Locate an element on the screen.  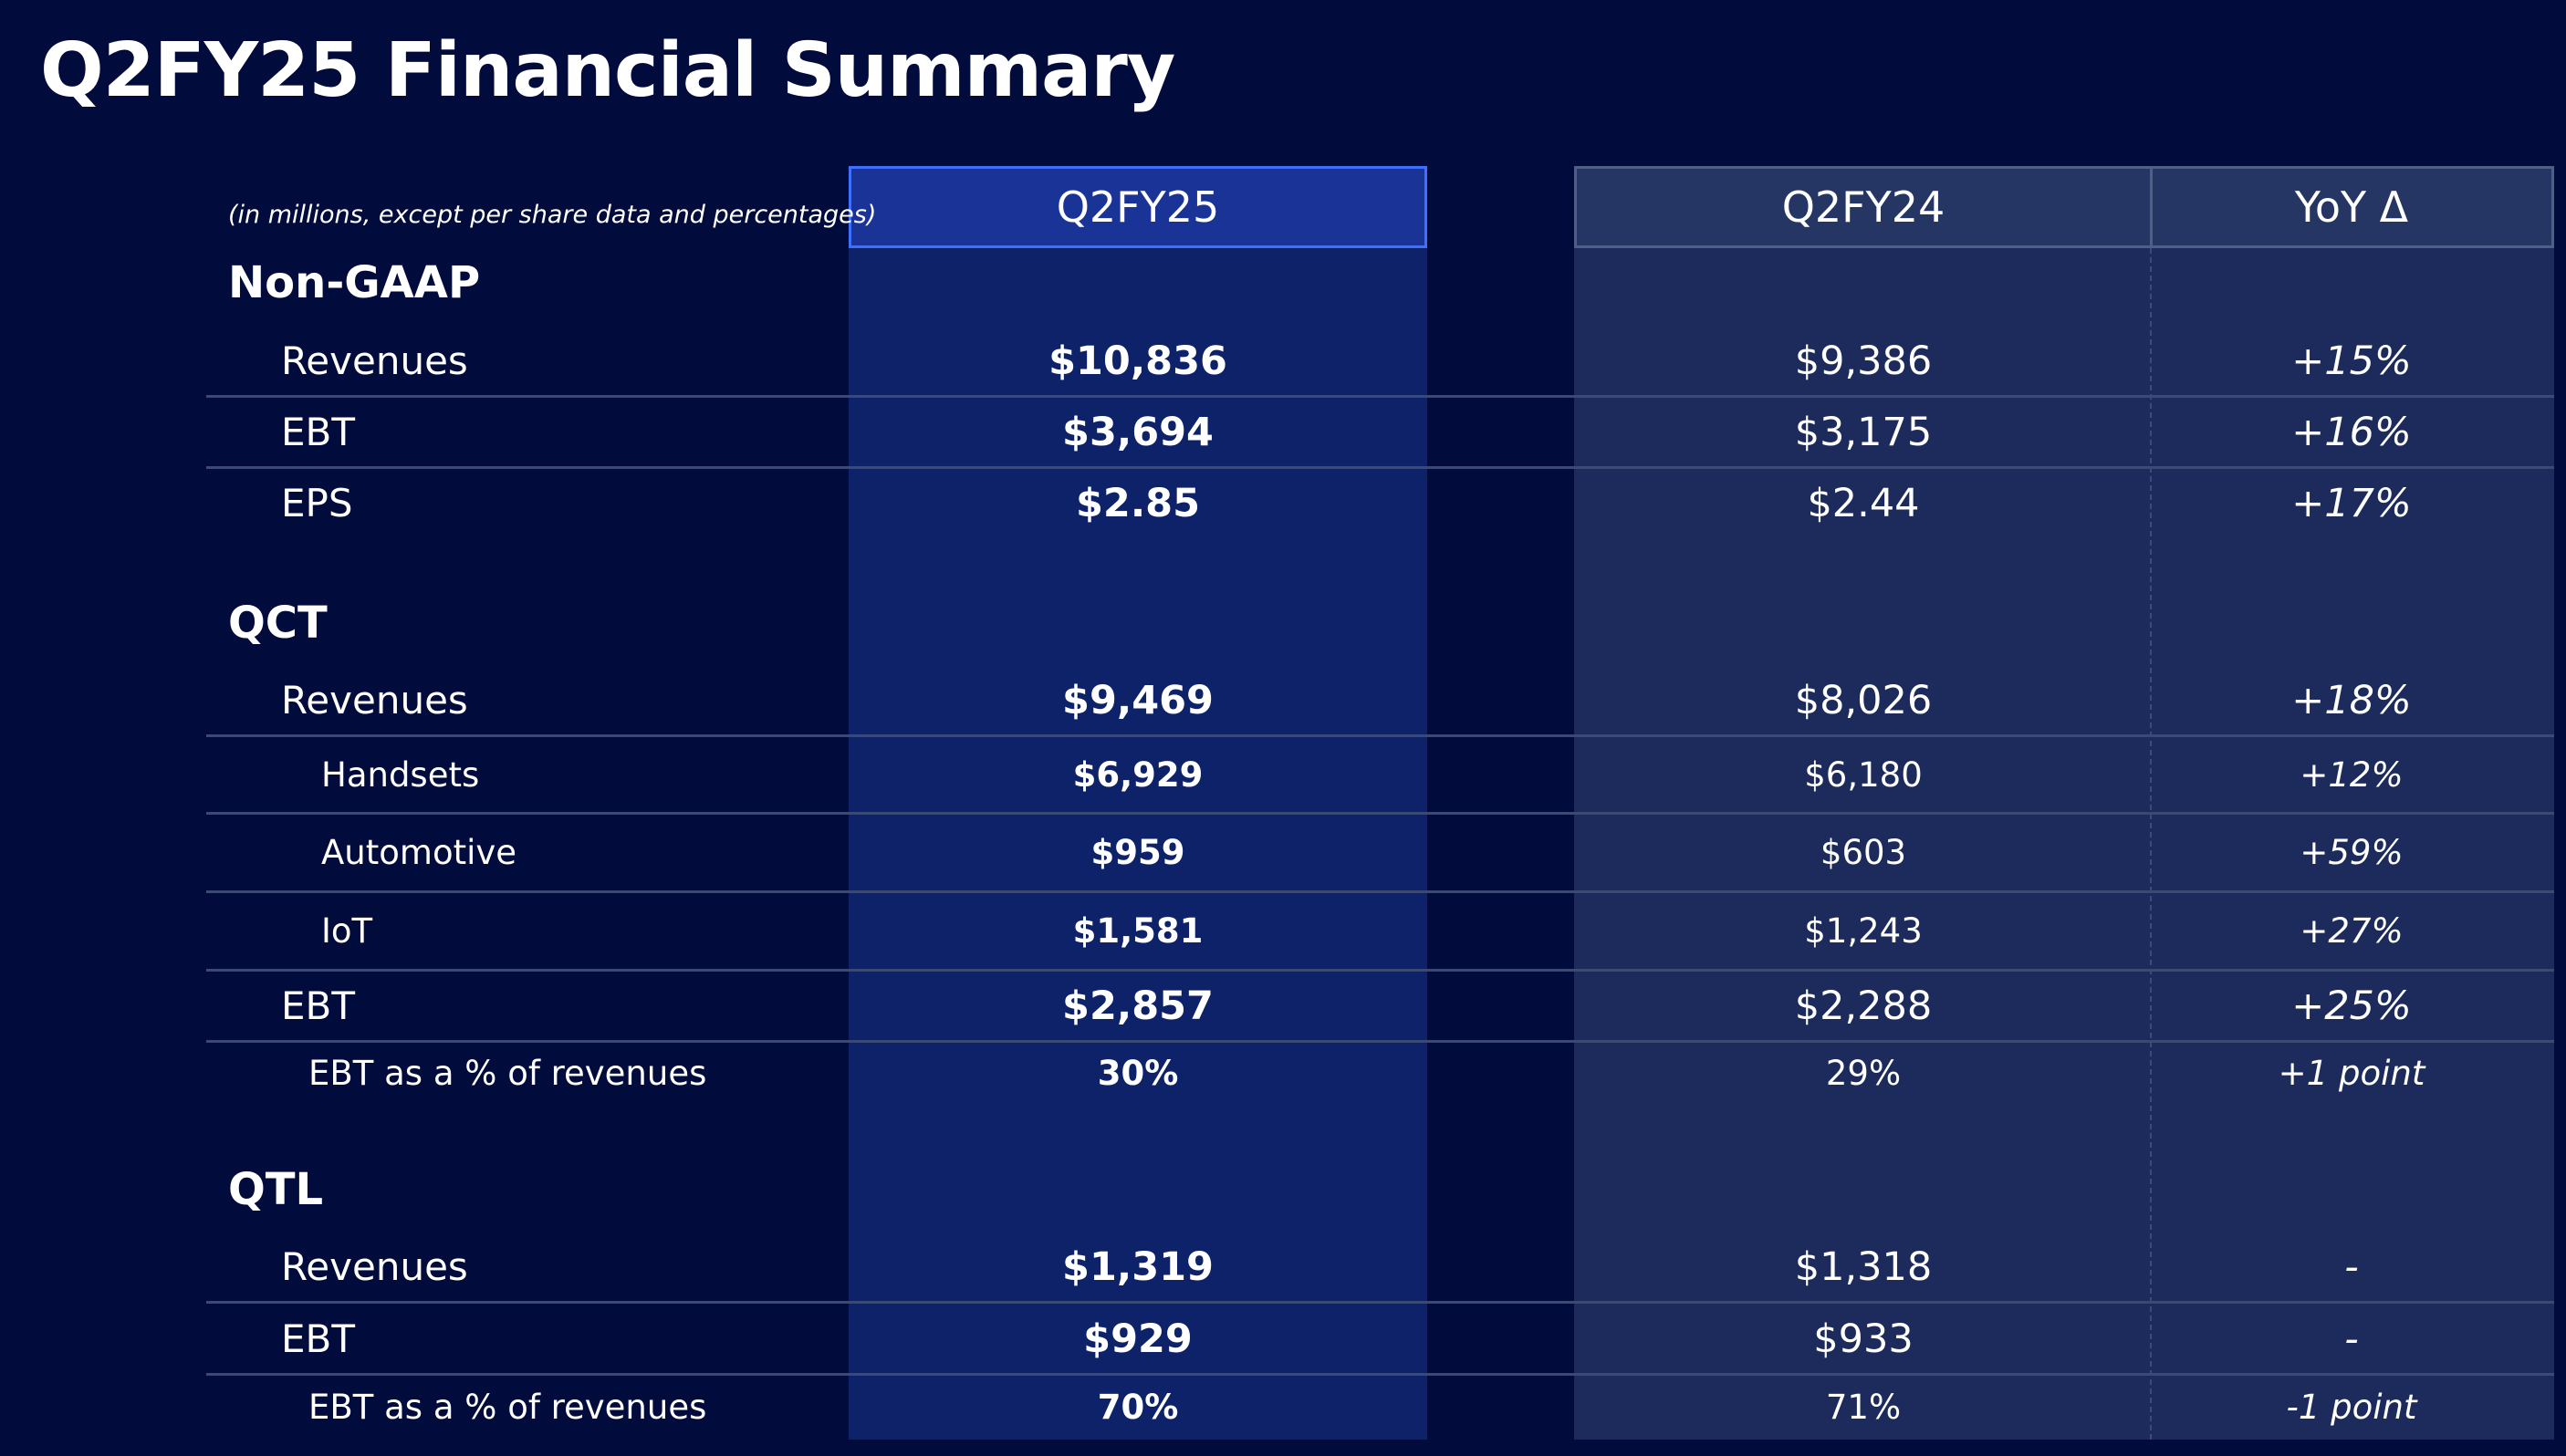
prior-value: $6,180 is located at coordinates (1863, 775).